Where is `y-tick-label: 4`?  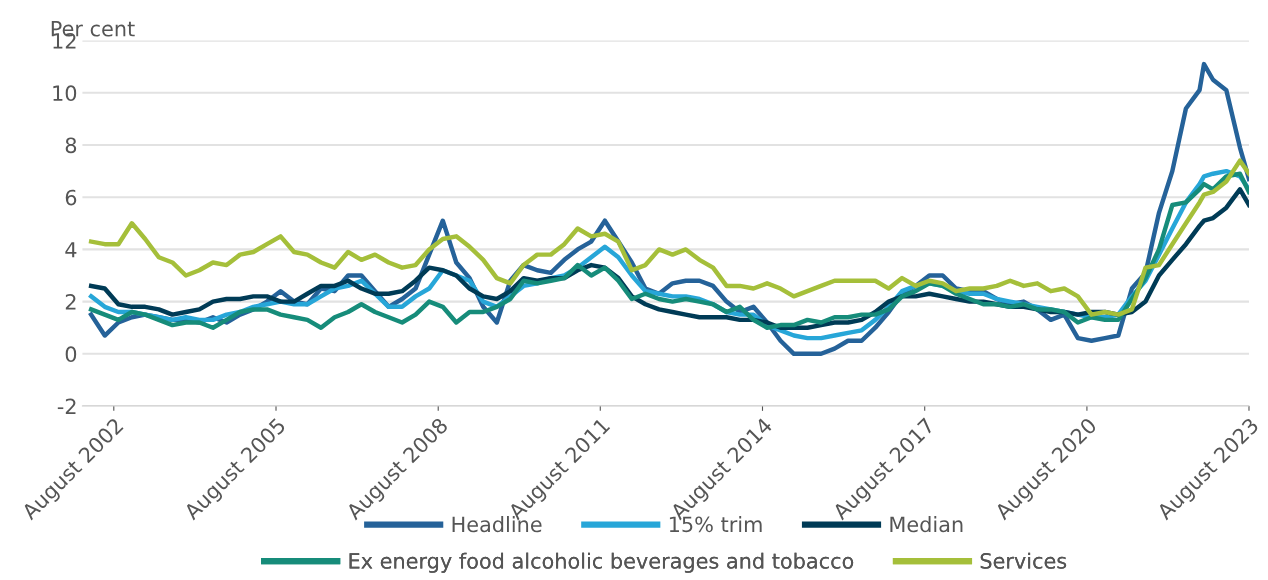 y-tick-label: 4 is located at coordinates (71, 250).